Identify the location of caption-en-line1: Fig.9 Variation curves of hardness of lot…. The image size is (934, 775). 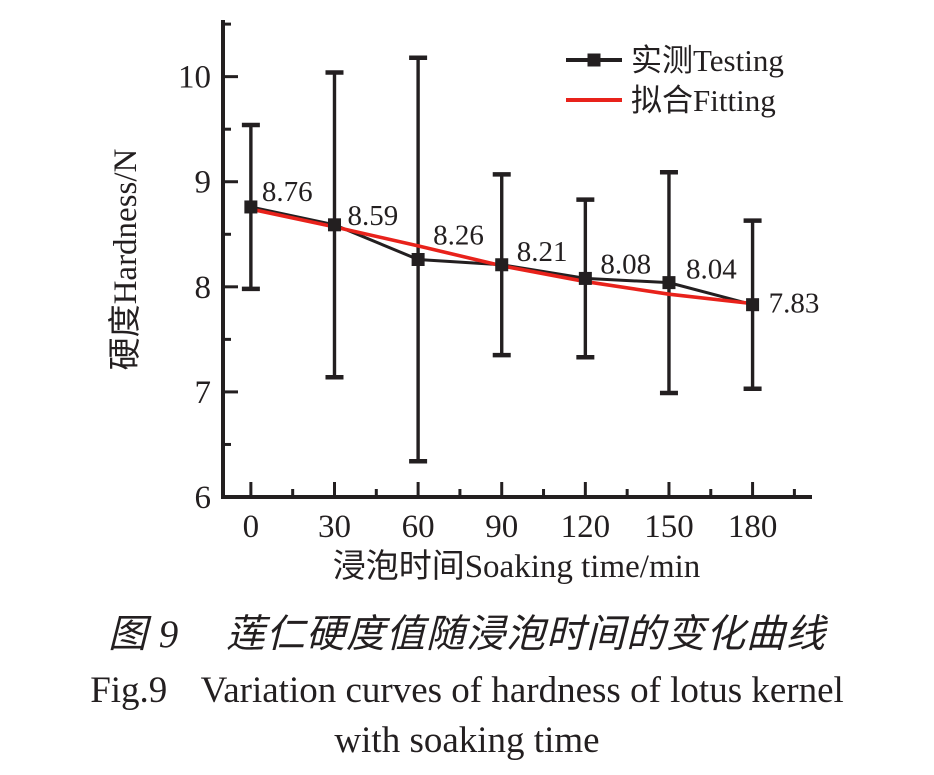
(467, 691).